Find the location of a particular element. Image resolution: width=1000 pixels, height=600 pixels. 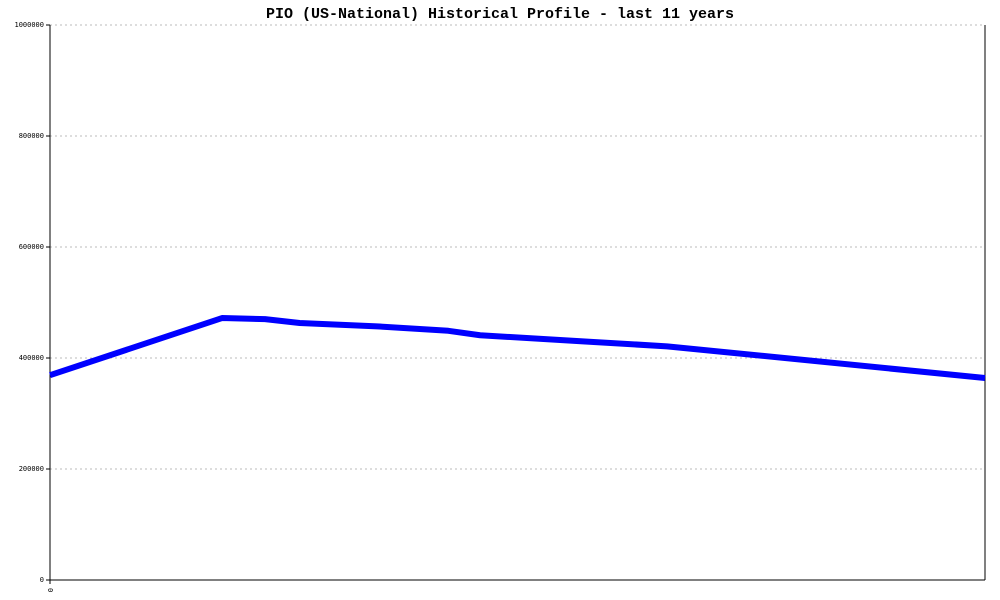

x-tick-label: 0 is located at coordinates (50, 590).